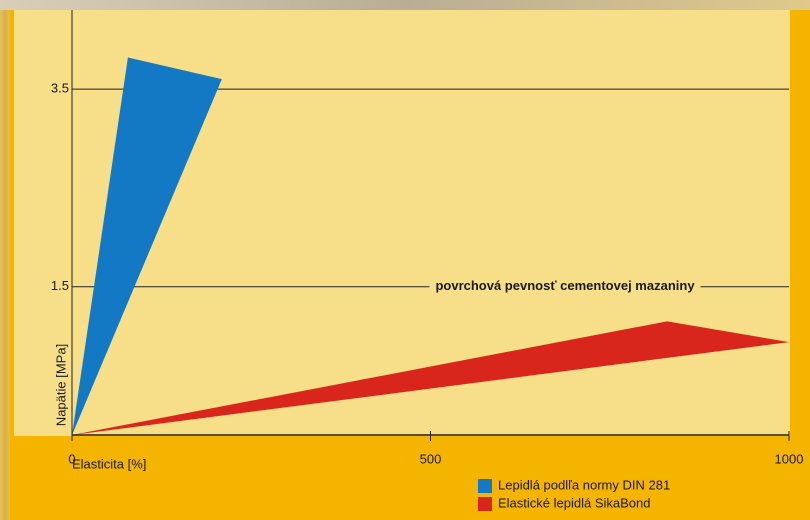 The image size is (810, 520). Describe the element at coordinates (405, 5) in the screenshot. I see `photo-strip` at that location.